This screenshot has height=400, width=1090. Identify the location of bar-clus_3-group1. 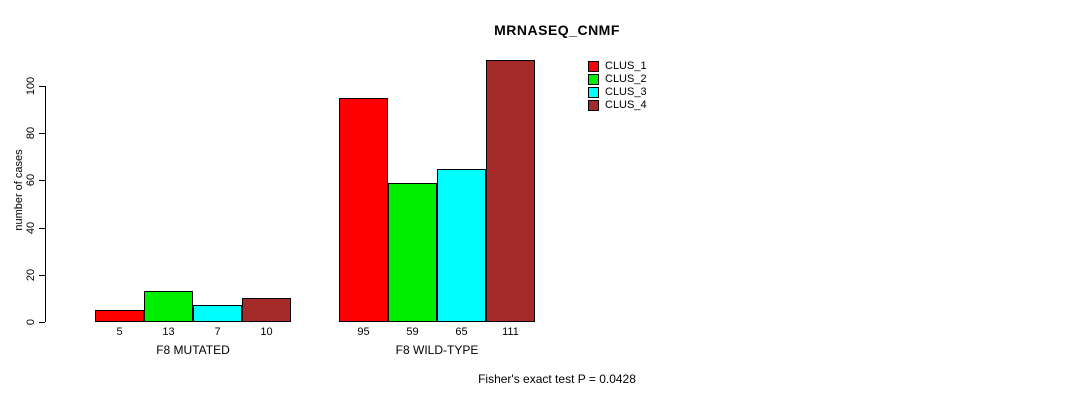
(217, 313).